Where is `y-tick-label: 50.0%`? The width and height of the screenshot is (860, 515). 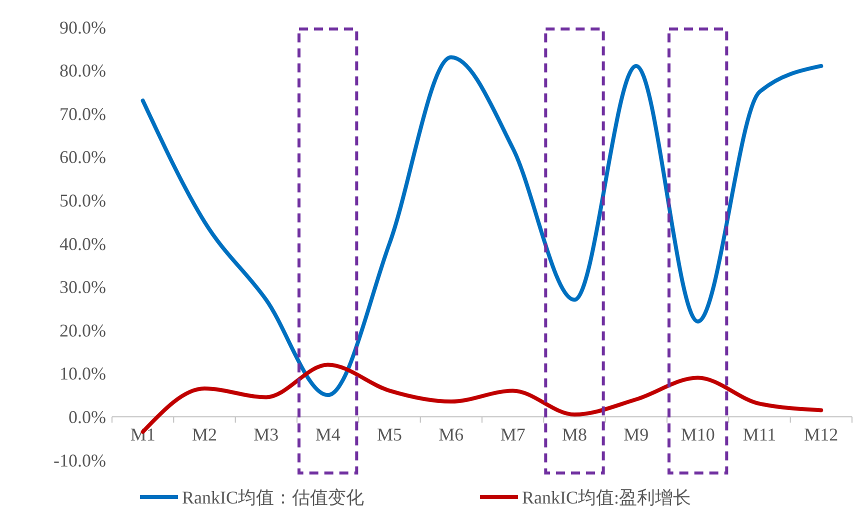
y-tick-label: 50.0% is located at coordinates (83, 200).